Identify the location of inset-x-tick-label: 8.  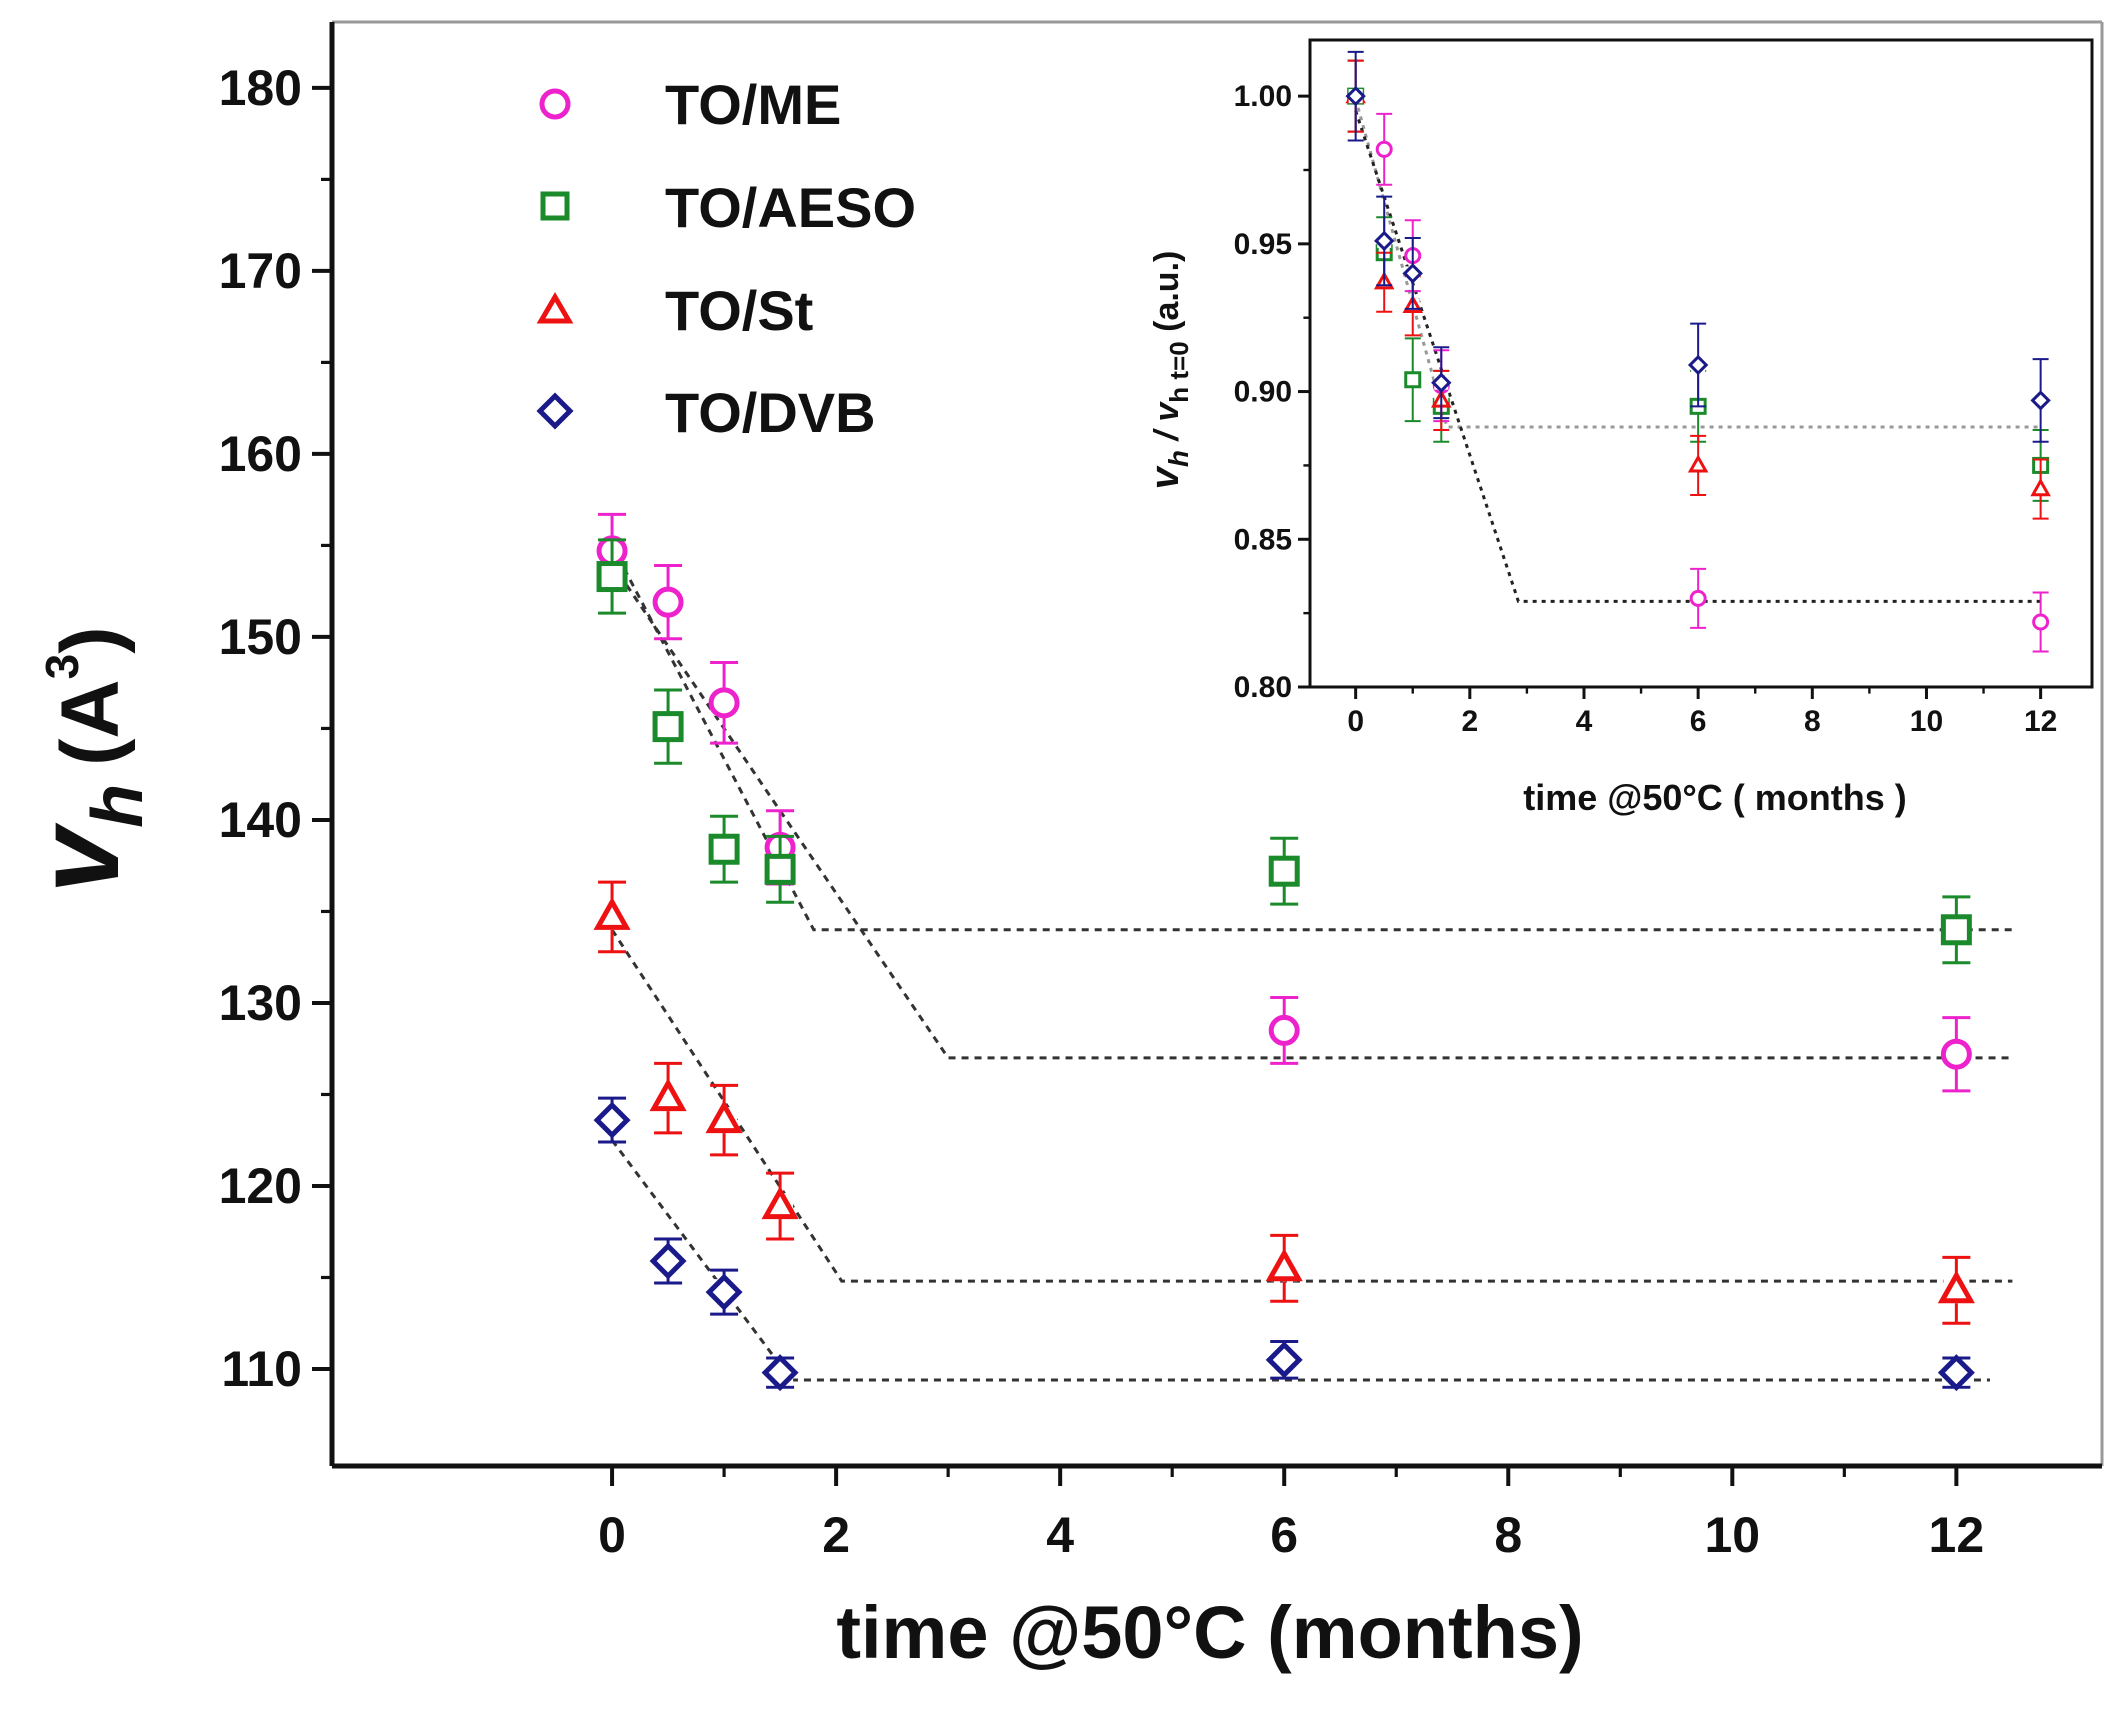
(1812, 721).